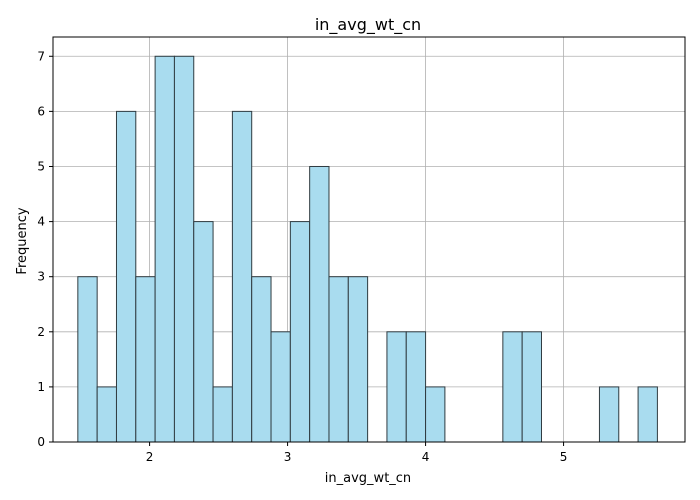  What do you see at coordinates (150, 457) in the screenshot?
I see `x-tick-label: 2` at bounding box center [150, 457].